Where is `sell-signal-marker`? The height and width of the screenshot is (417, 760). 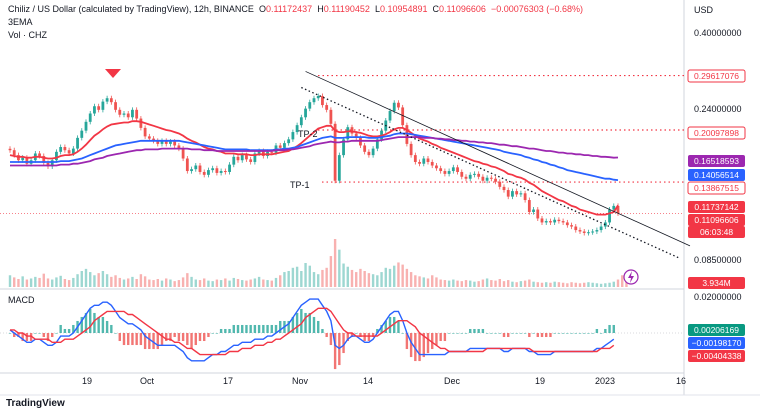
sell-signal-marker is located at coordinates (113, 73).